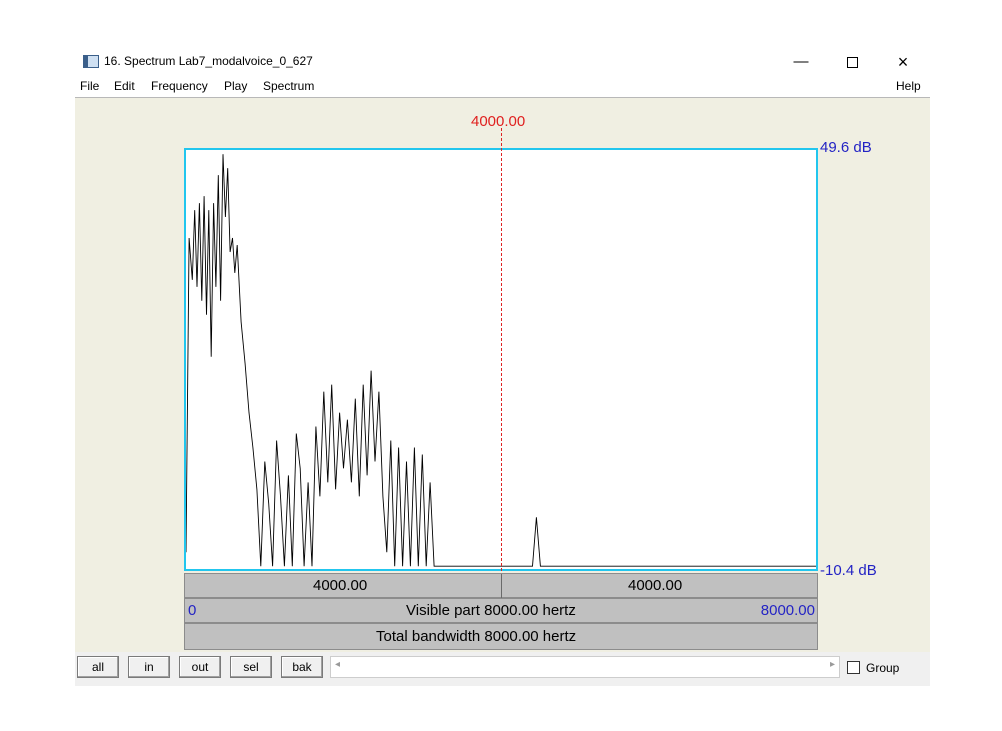 This screenshot has height=731, width=1002. Describe the element at coordinates (848, 570) in the screenshot. I see `db-min-label: -10.4 dB` at that location.